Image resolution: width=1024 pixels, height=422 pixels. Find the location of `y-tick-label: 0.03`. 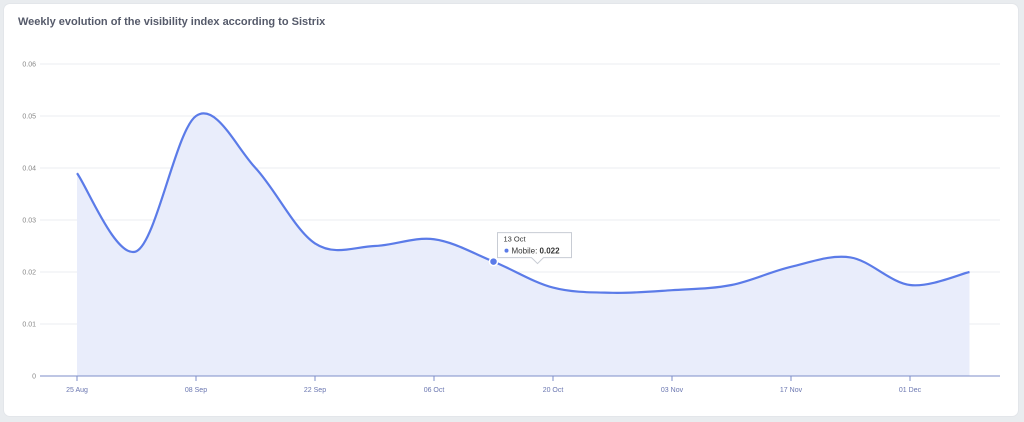

y-tick-label: 0.03 is located at coordinates (29, 221).